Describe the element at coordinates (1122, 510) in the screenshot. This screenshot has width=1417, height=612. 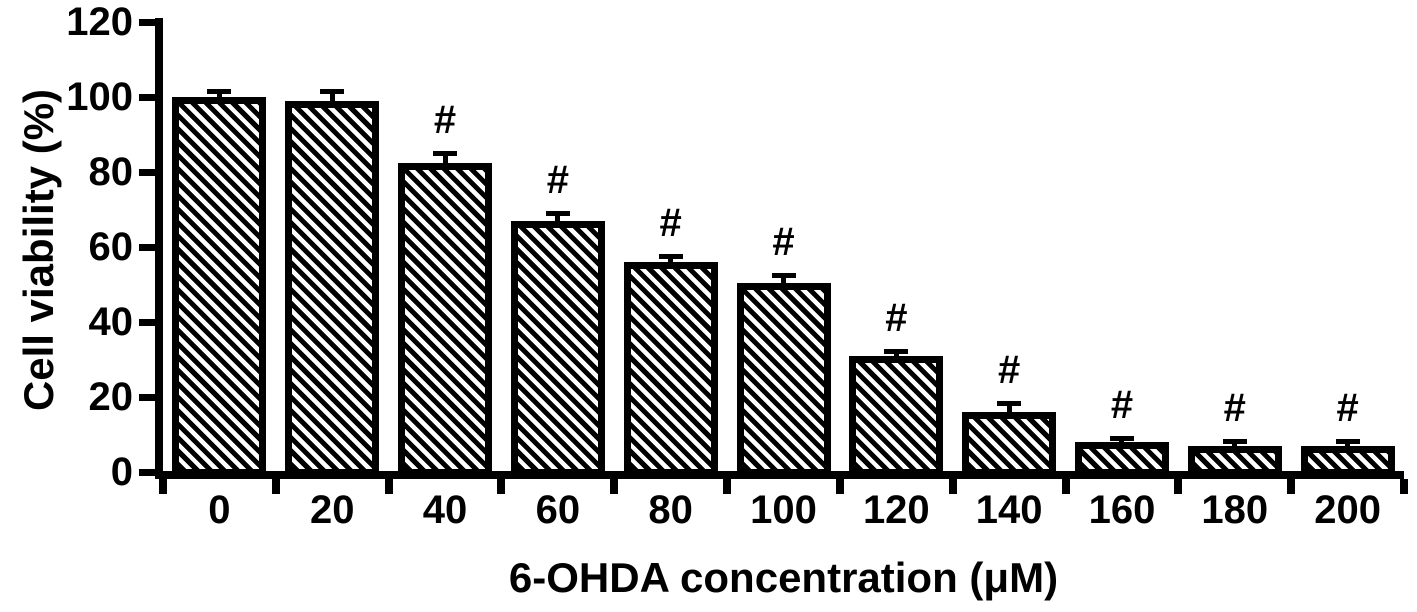
I see `x-tick-label: 160` at that location.